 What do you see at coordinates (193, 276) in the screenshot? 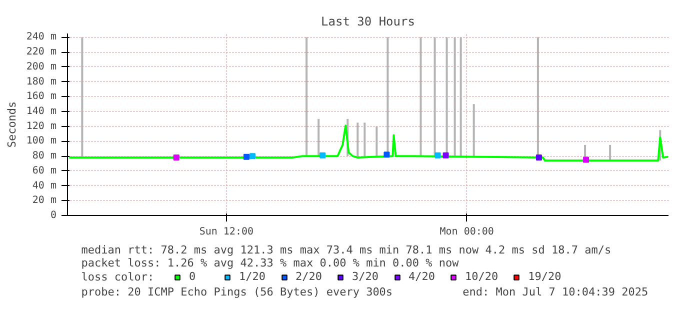
I see `legend-label: 0` at bounding box center [193, 276].